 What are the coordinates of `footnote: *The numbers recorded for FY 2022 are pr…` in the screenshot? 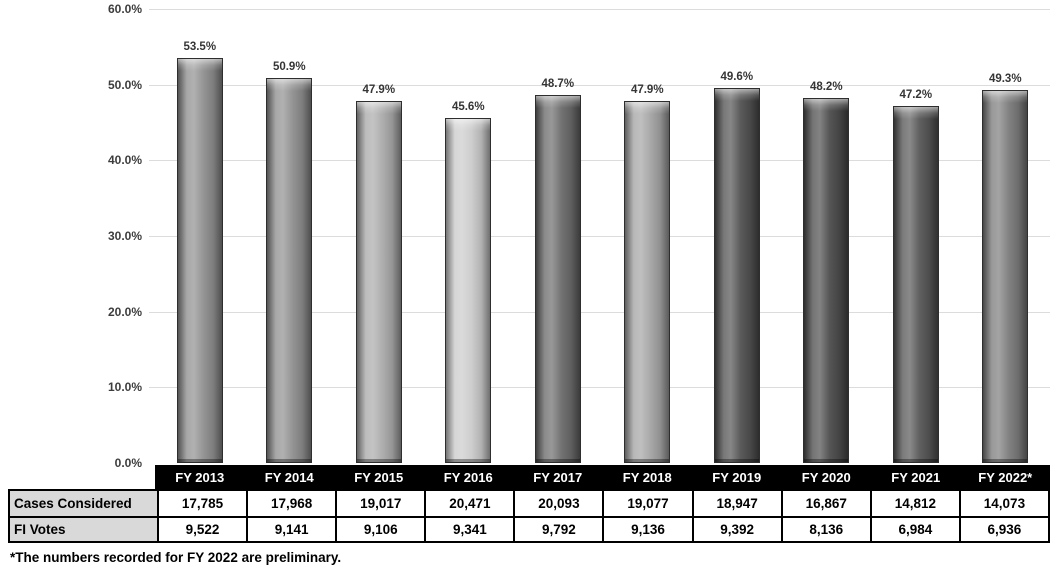 It's located at (176, 557).